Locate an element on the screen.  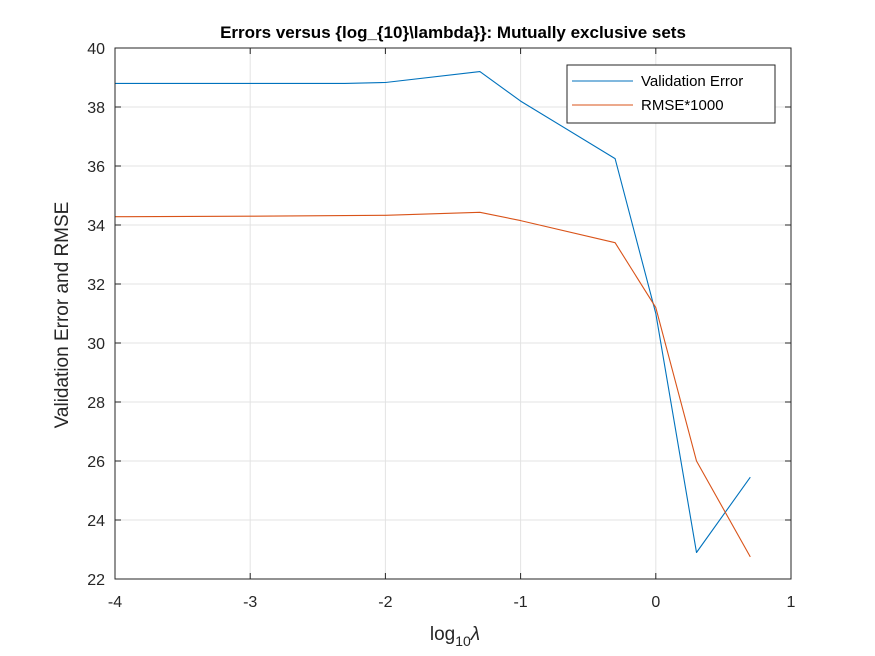
y-tick-label: 40 is located at coordinates (96, 49).